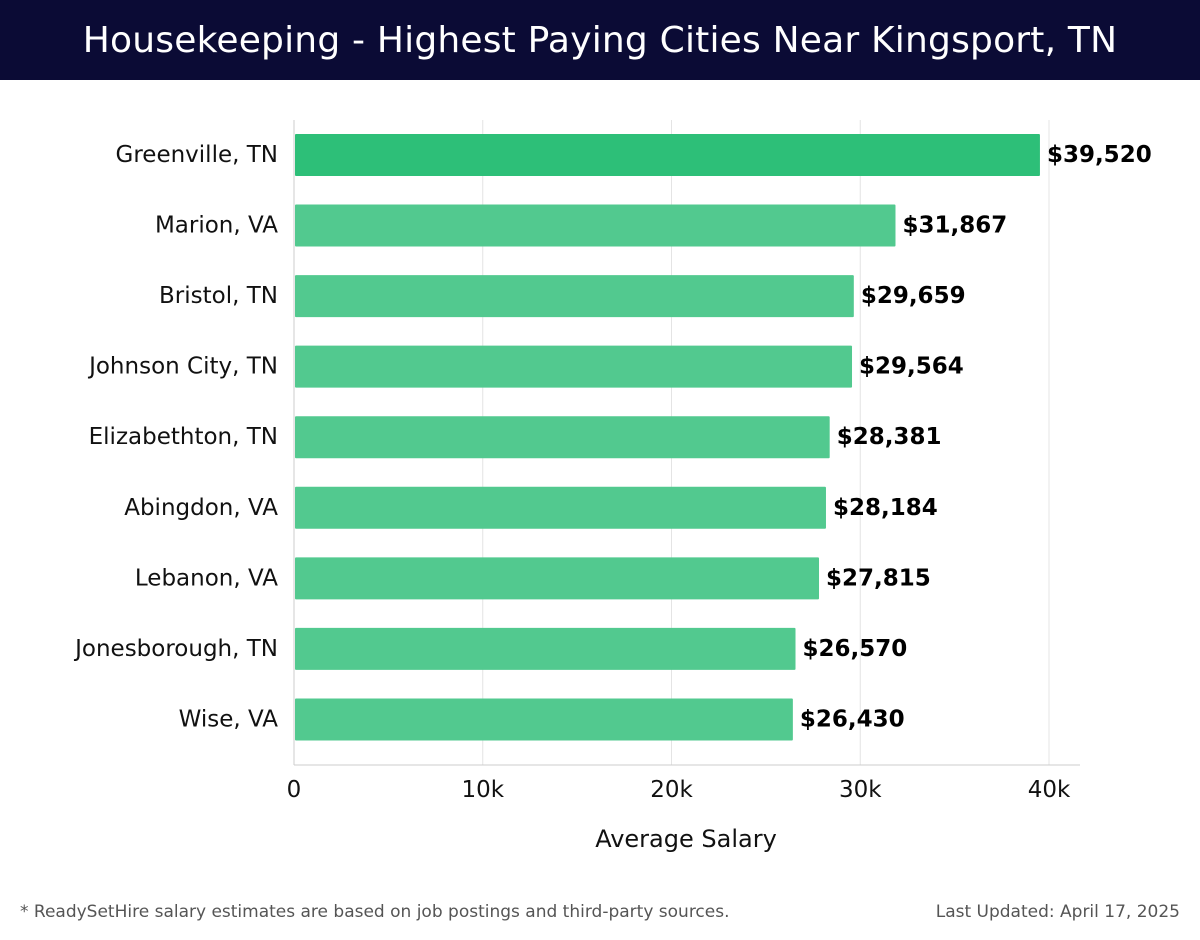 Image resolution: width=1200 pixels, height=940 pixels. What do you see at coordinates (482, 790) in the screenshot?
I see `x-tick-label-1: 10k` at bounding box center [482, 790].